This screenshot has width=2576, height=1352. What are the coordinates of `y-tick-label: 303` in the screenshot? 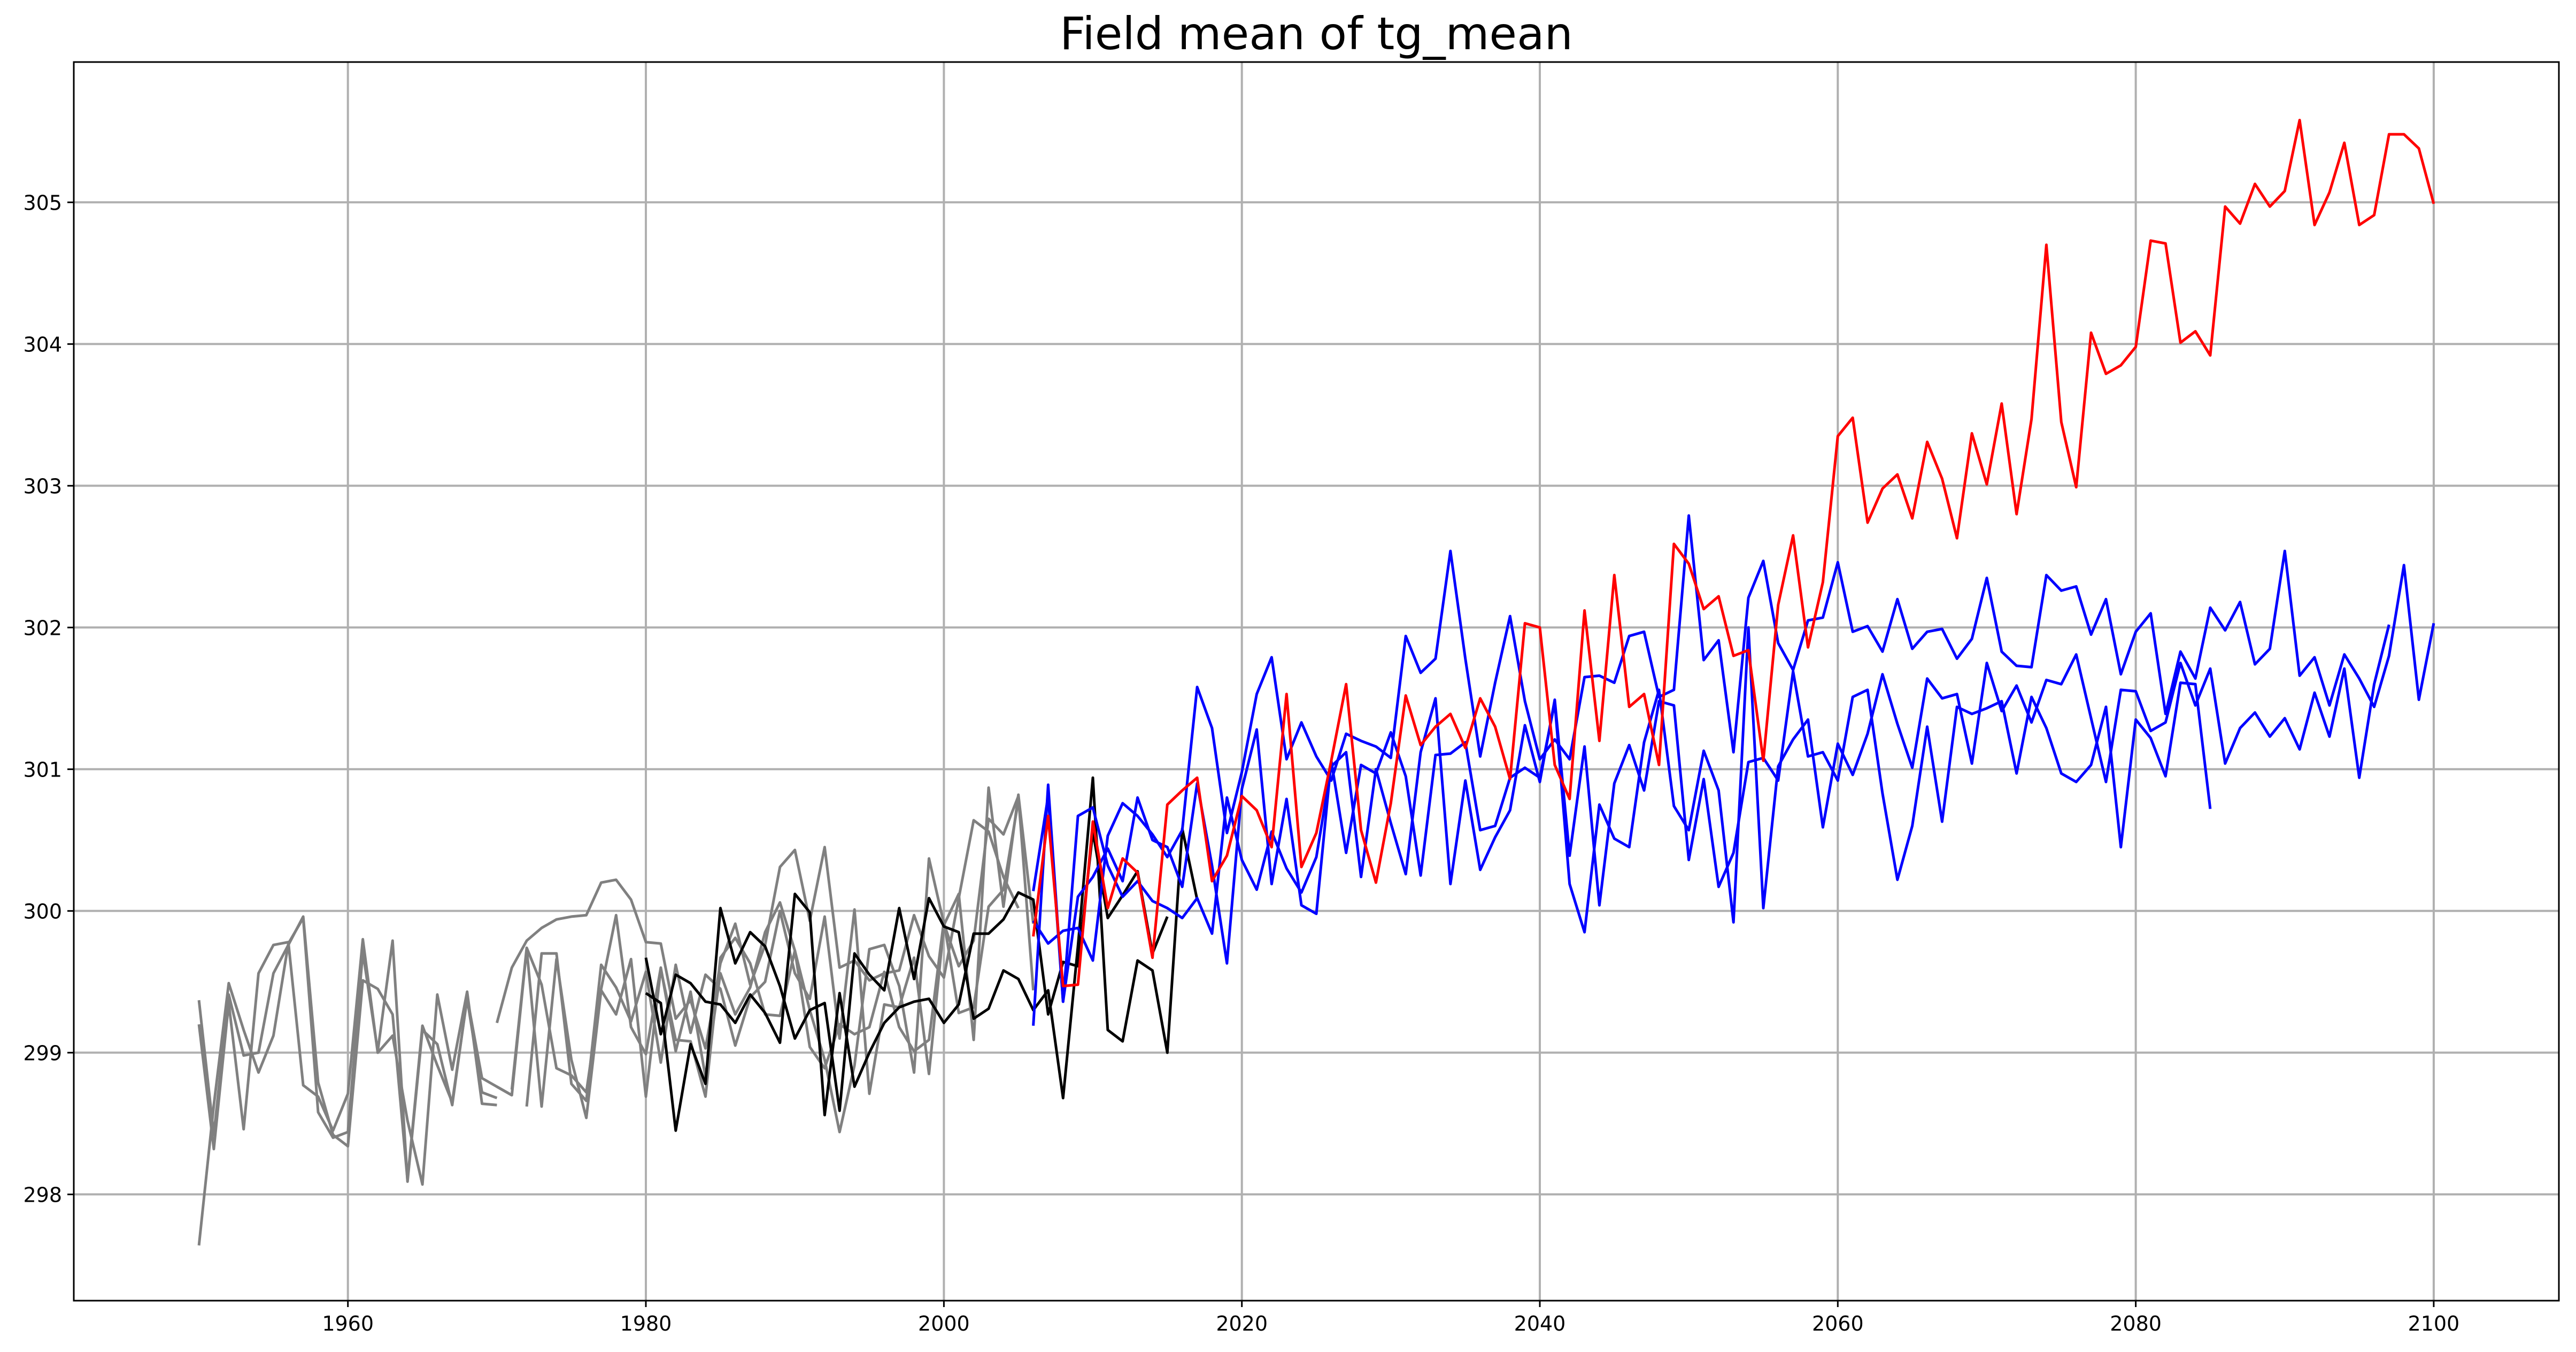 It's located at (42, 486).